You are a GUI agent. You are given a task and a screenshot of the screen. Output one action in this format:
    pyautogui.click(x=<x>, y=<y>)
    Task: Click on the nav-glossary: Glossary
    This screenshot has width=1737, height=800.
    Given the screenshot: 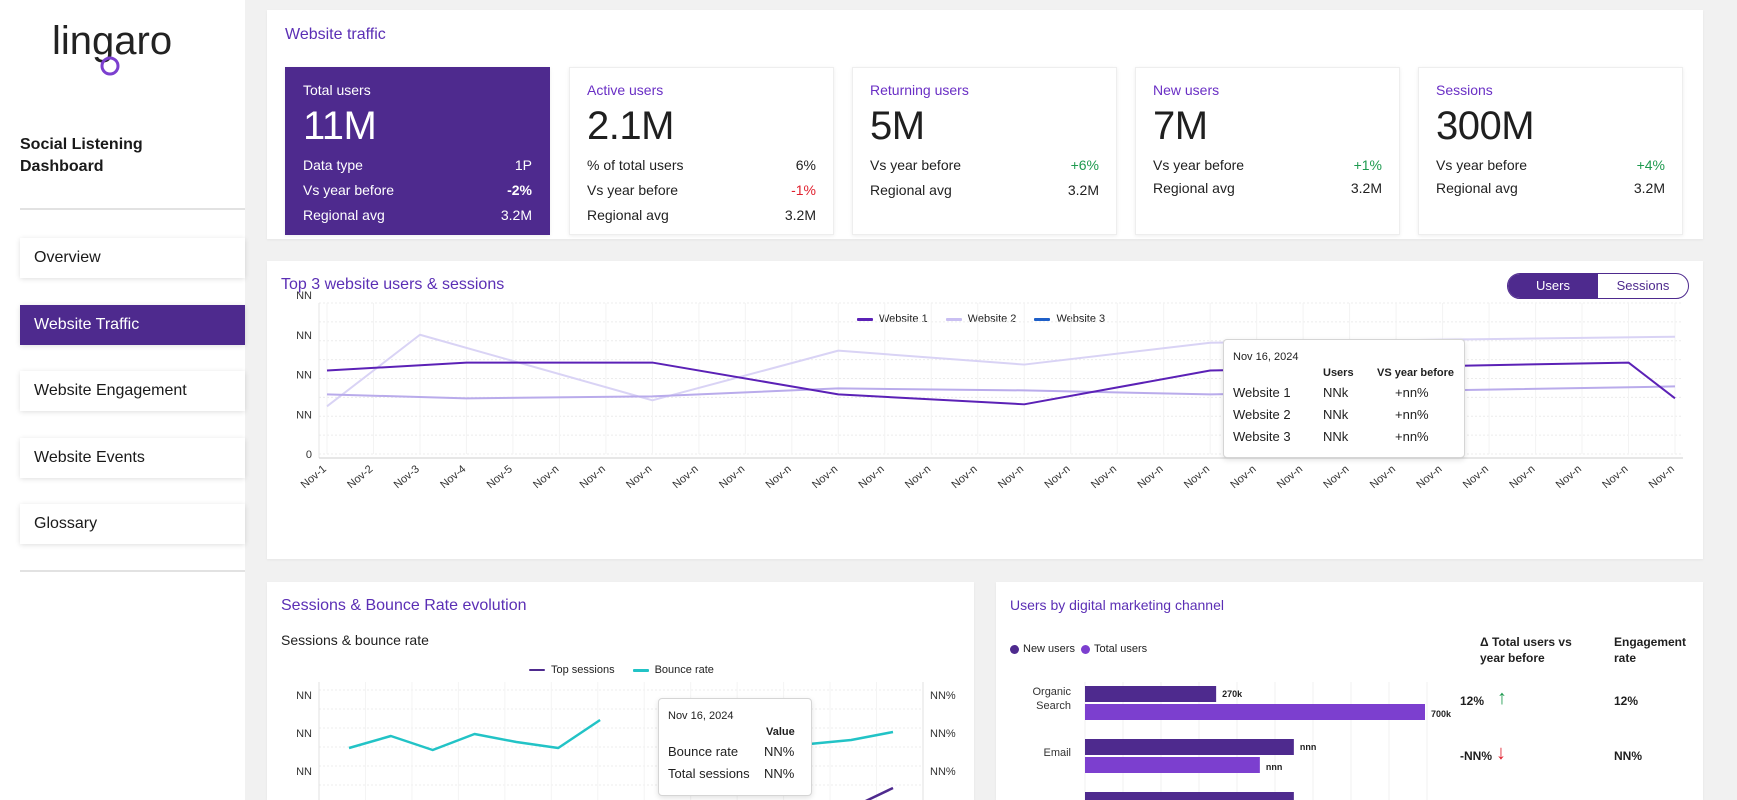 What is the action you would take?
    pyautogui.click(x=132, y=524)
    